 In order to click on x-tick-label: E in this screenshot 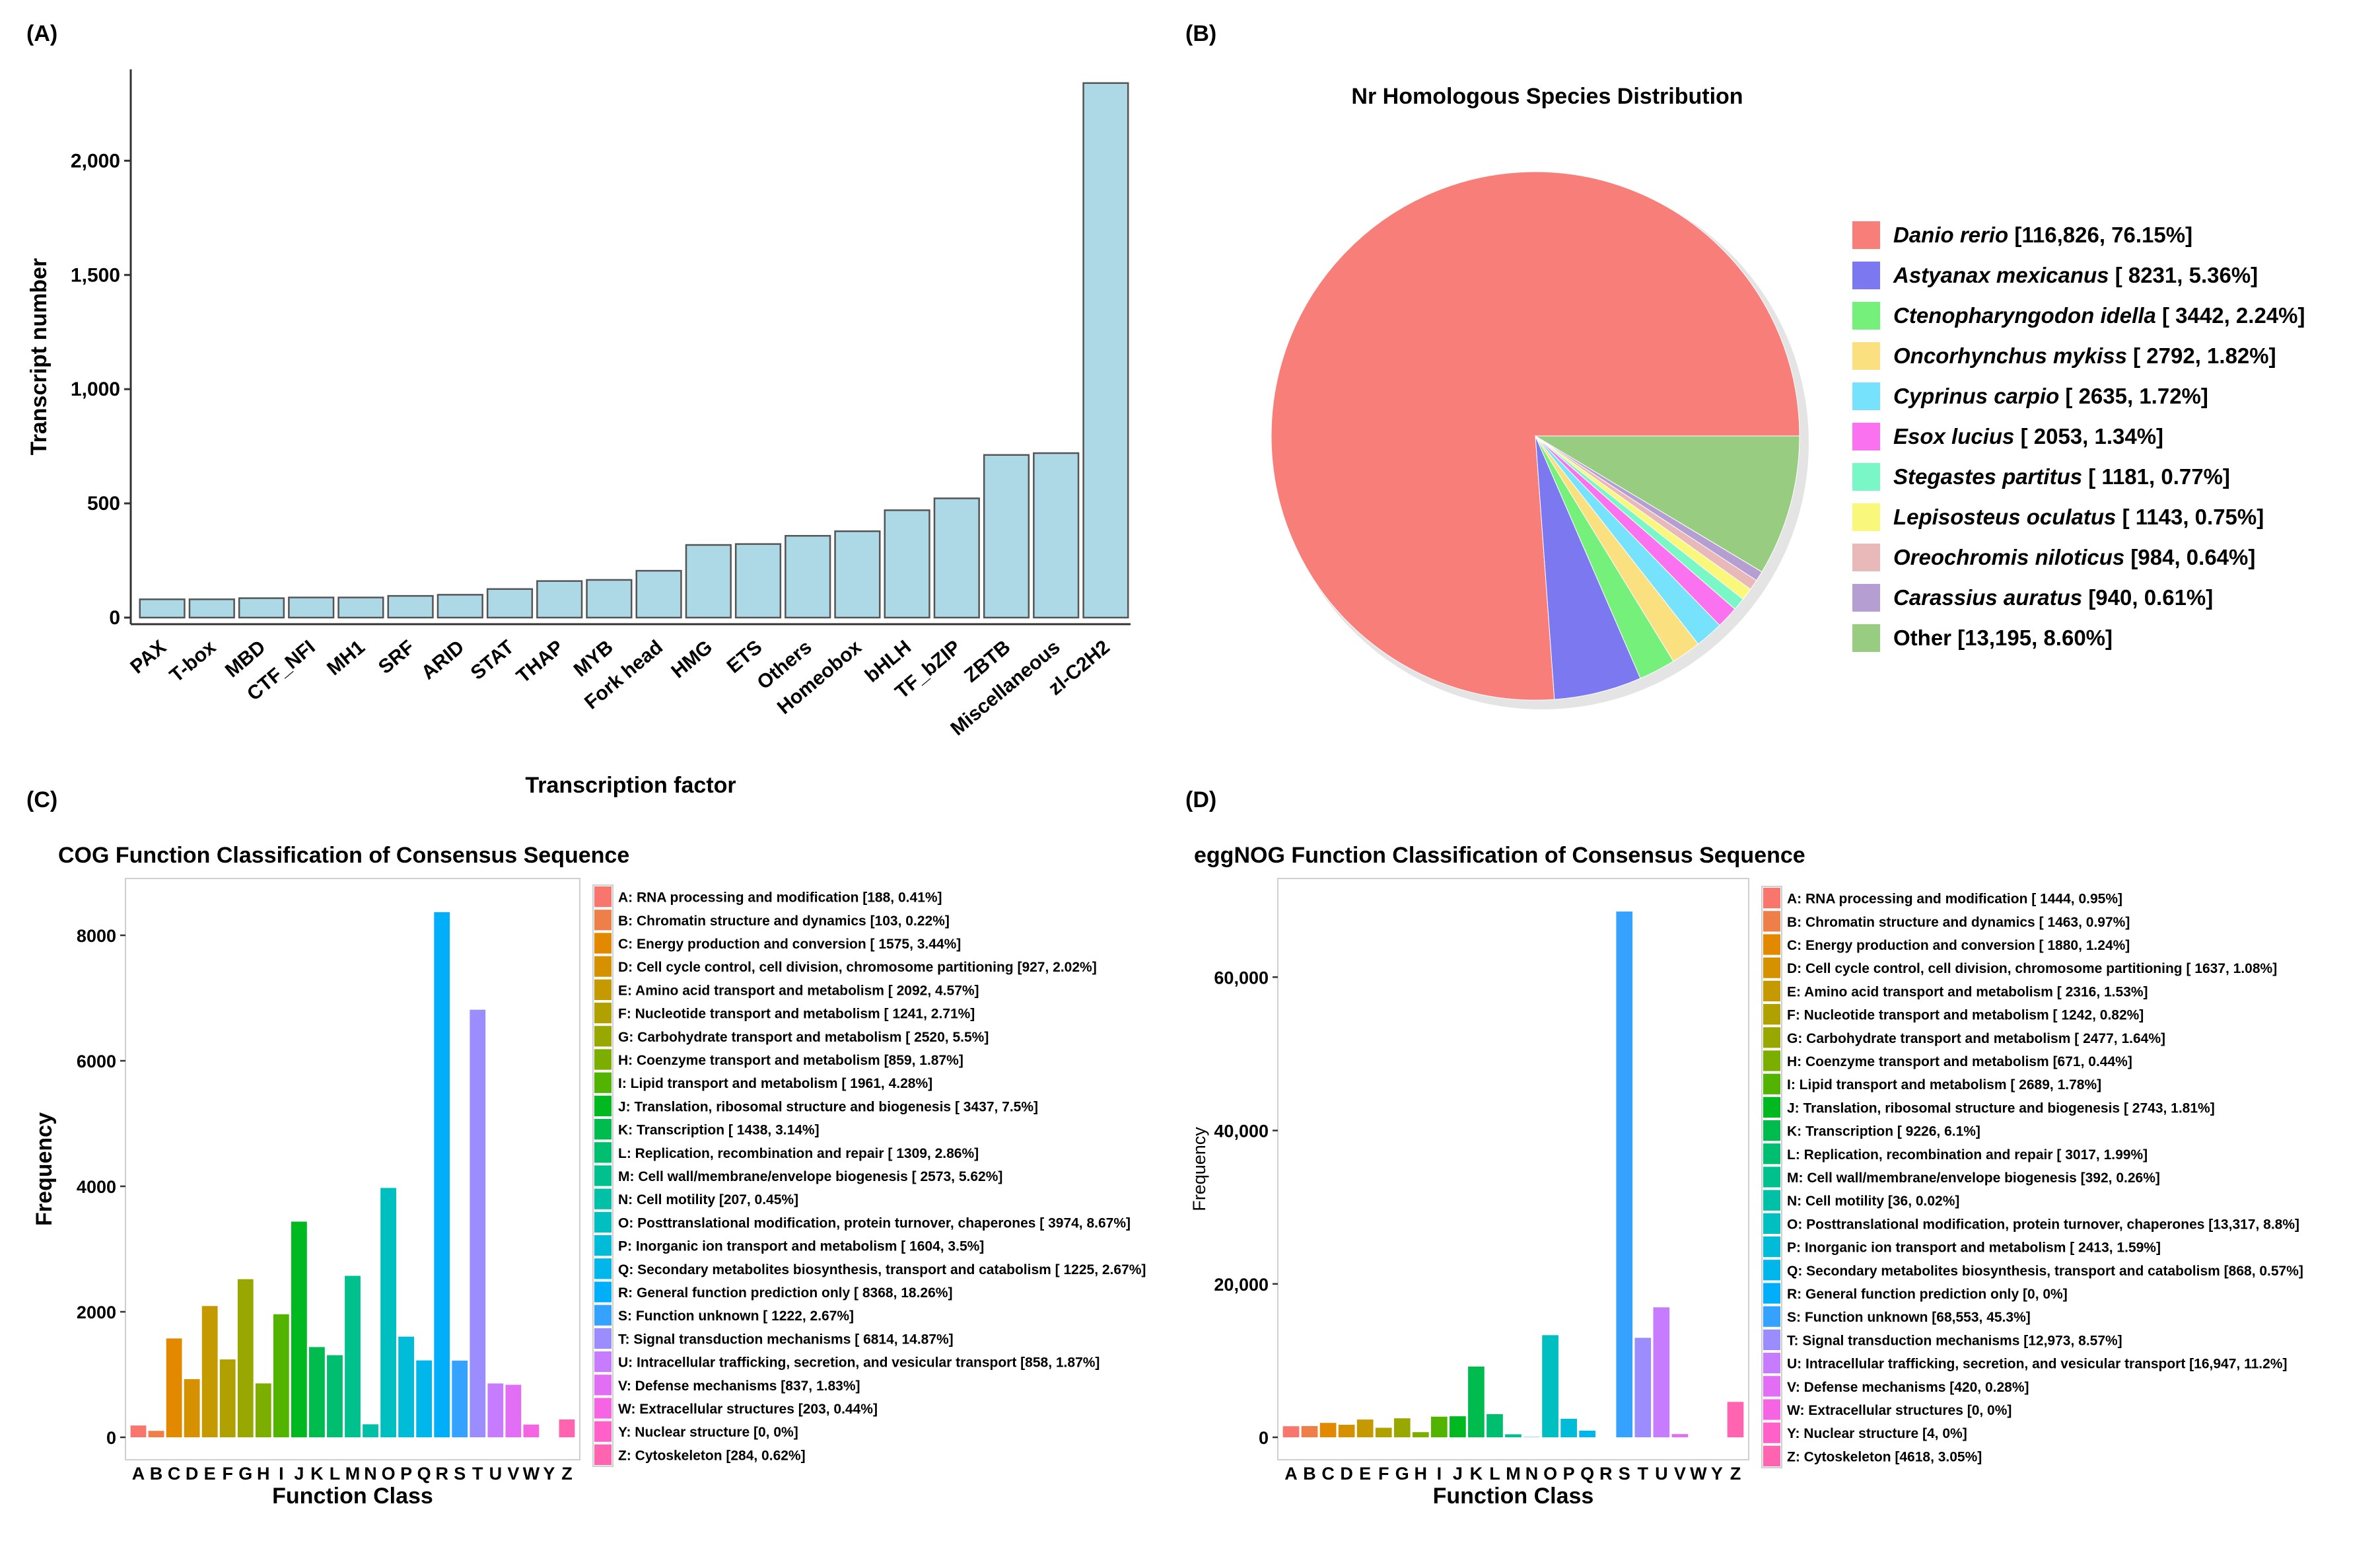, I will do `click(1365, 1474)`.